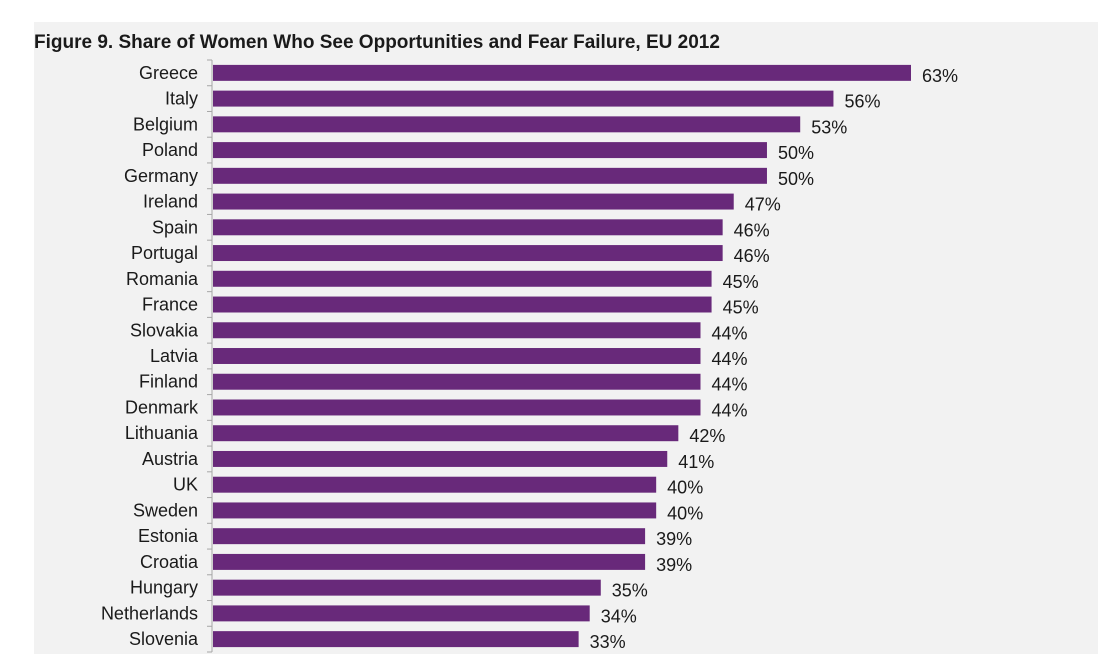 The width and height of the screenshot is (1111, 656). I want to click on category-label: Greece, so click(168, 73).